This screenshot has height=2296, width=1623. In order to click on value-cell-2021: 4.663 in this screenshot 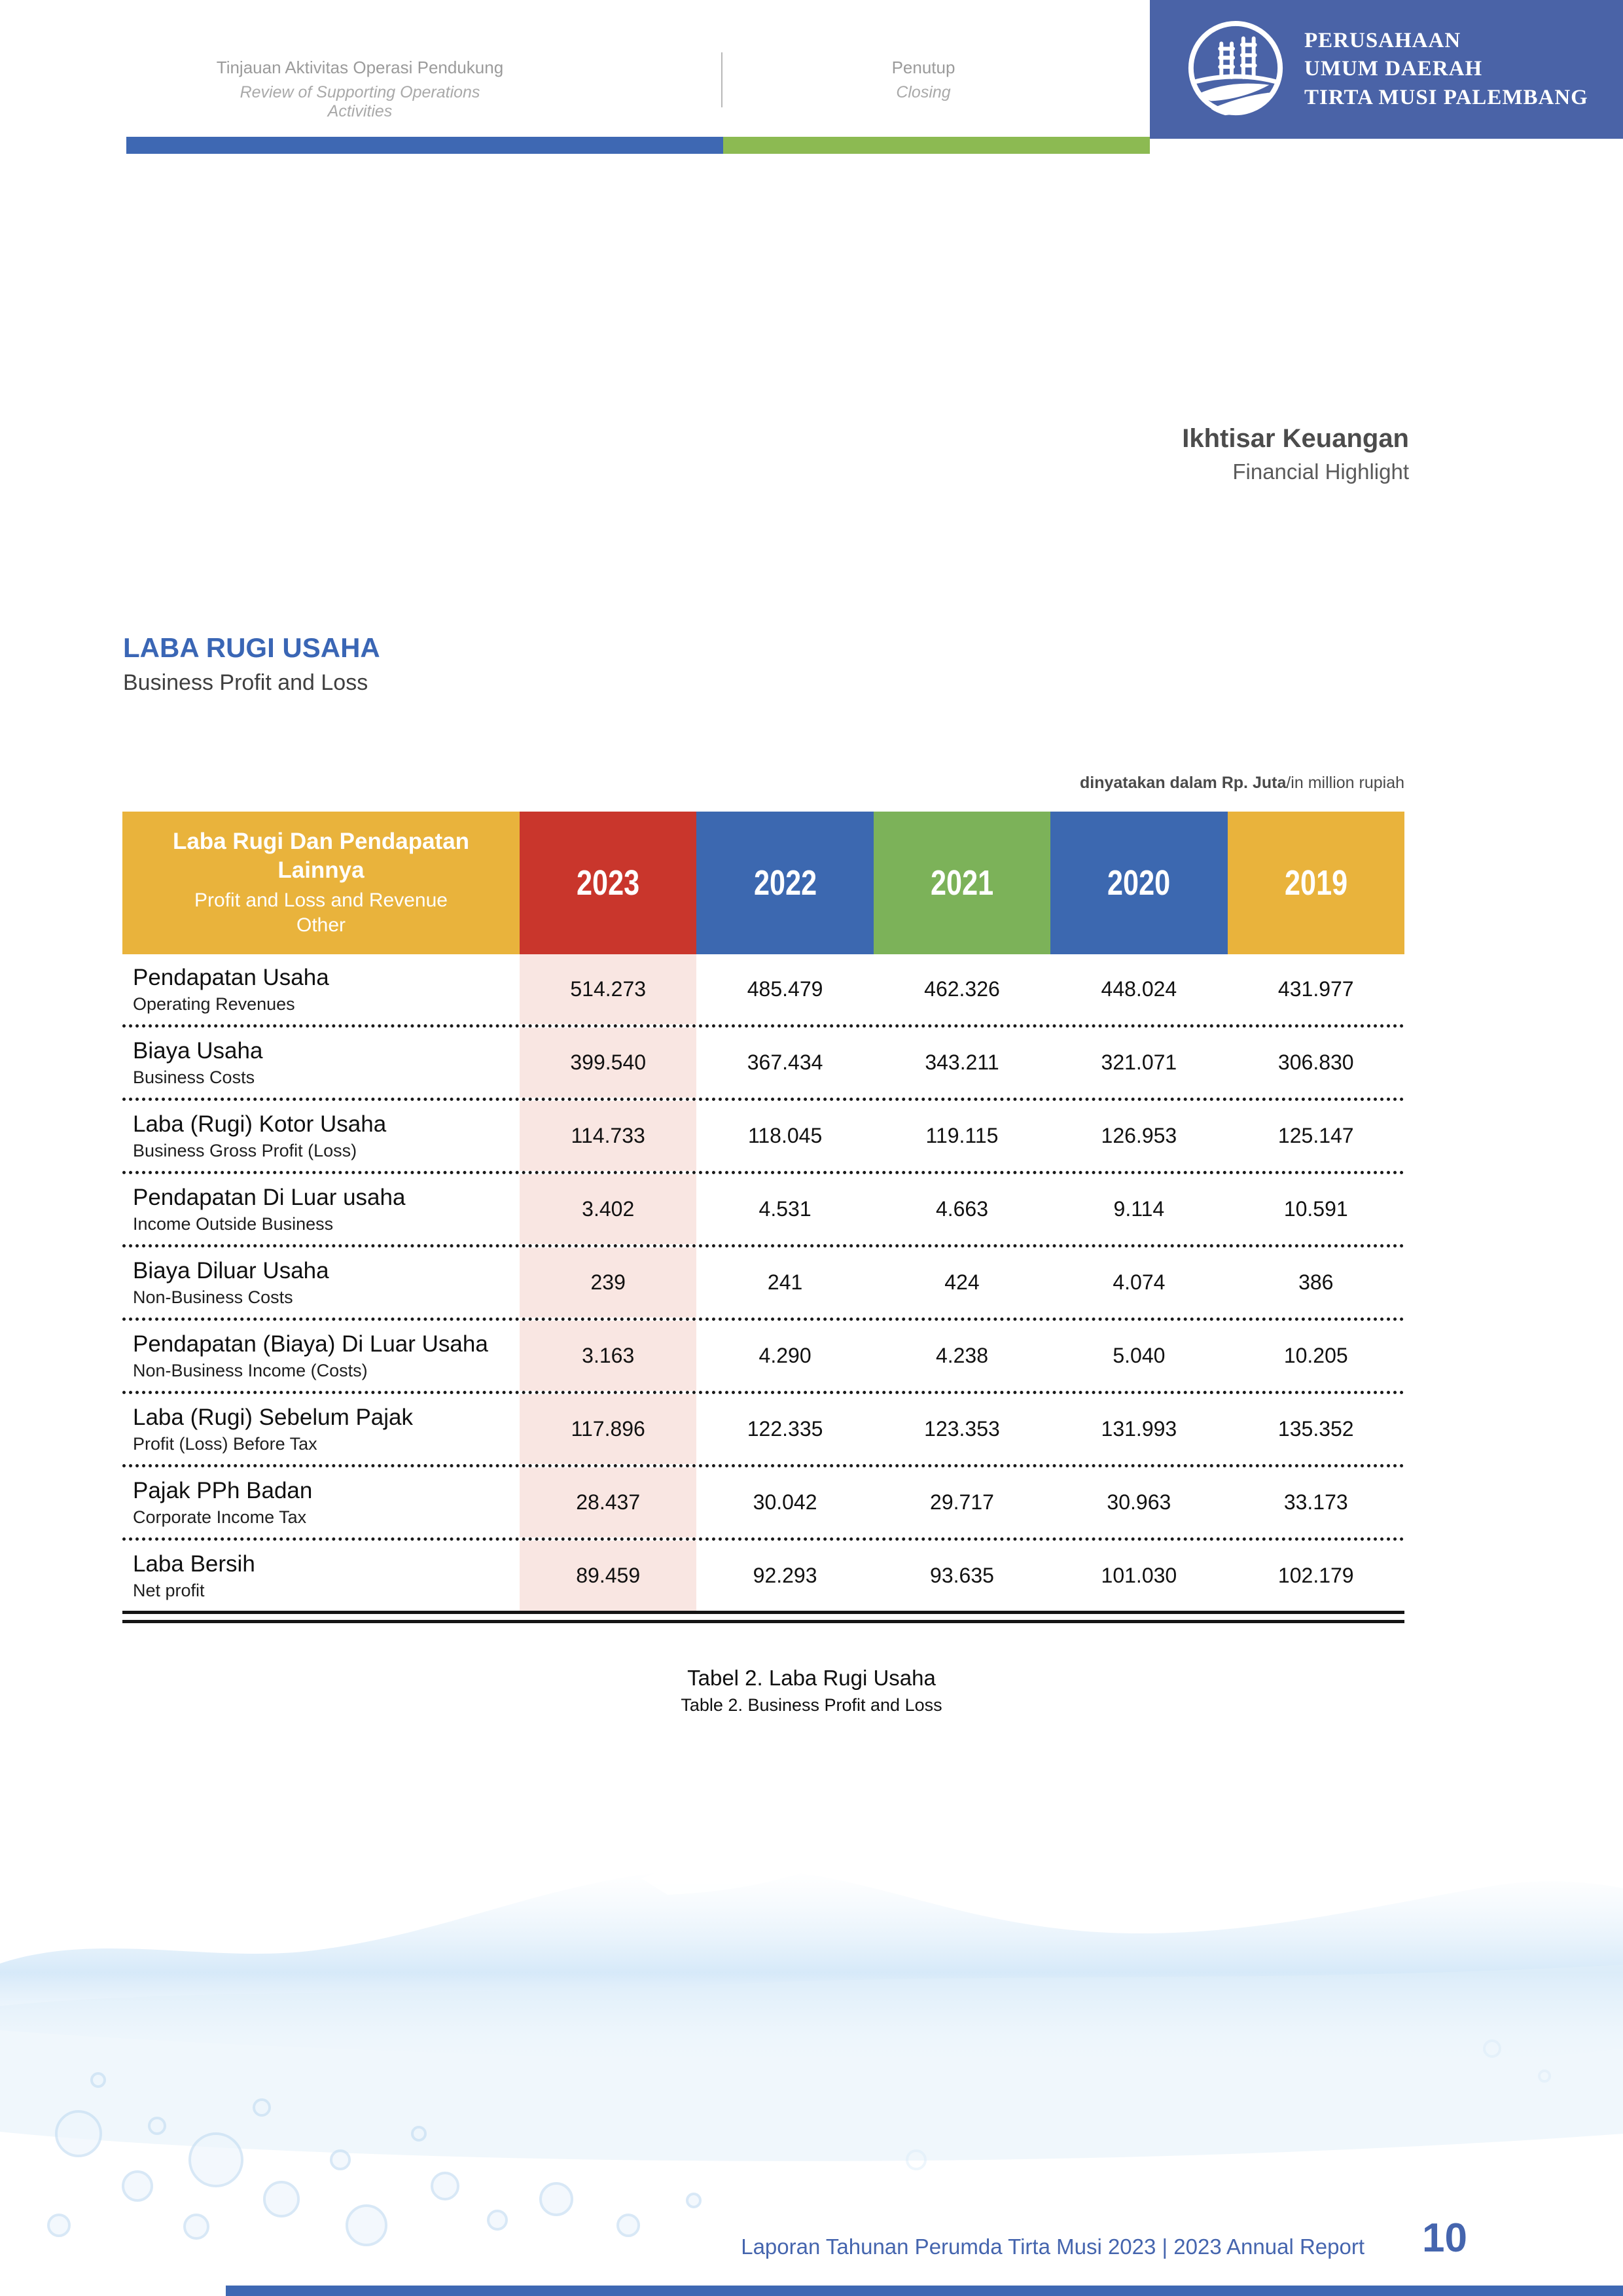, I will do `click(962, 1209)`.